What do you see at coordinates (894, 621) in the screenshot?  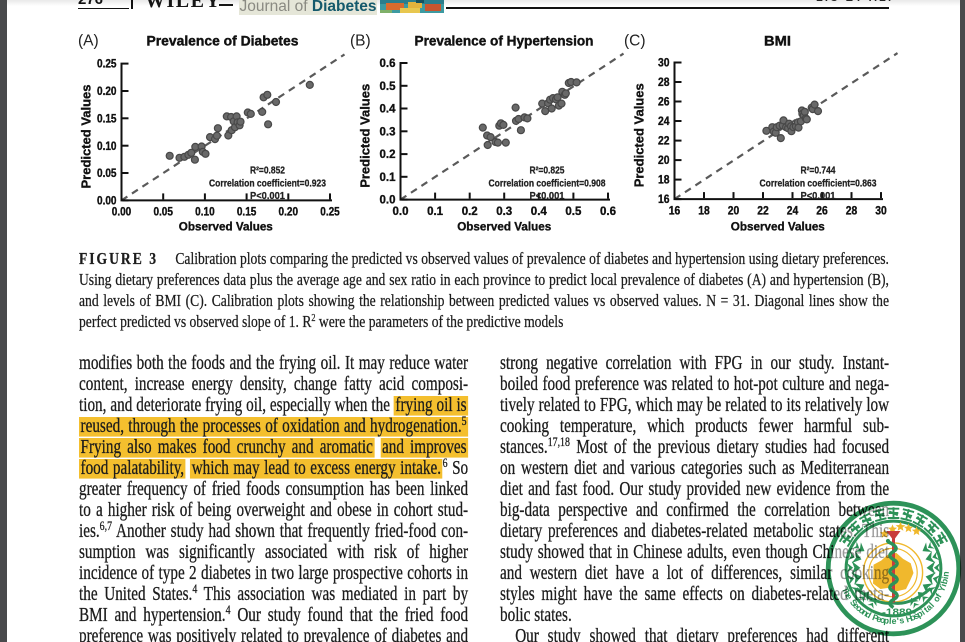 I see `svg-text: e` at bounding box center [894, 621].